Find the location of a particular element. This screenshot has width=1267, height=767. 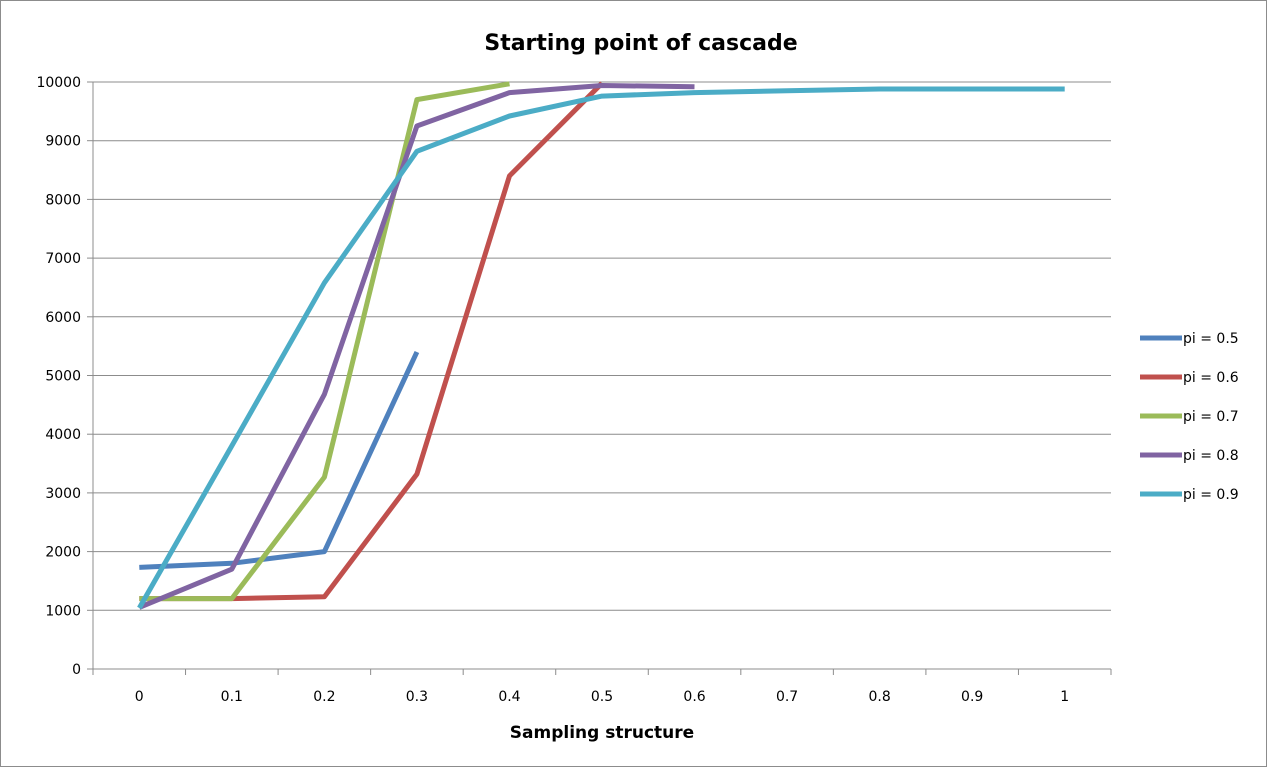

legend-item: pi = 0.9 is located at coordinates (1189, 495).